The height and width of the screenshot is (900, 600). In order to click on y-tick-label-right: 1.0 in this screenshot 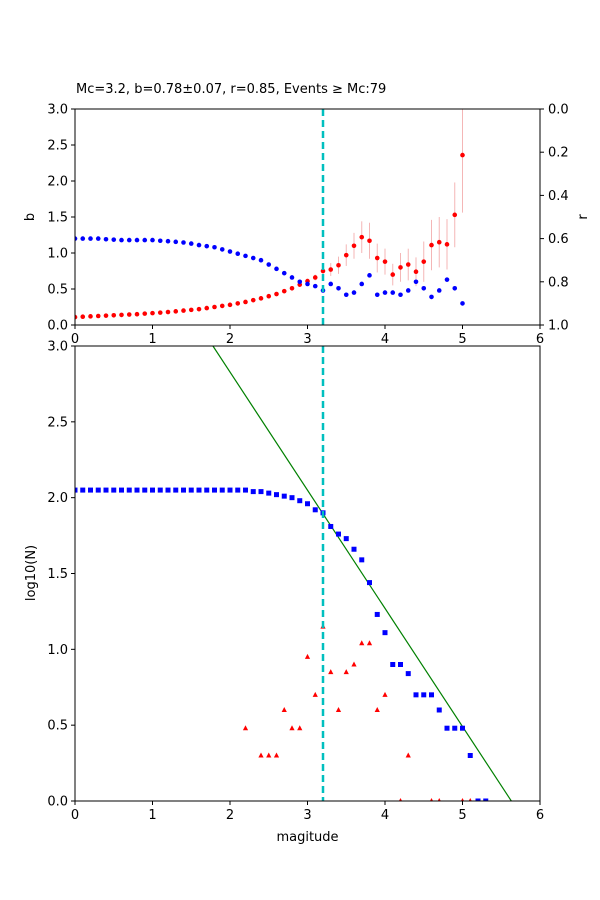, I will do `click(558, 326)`.